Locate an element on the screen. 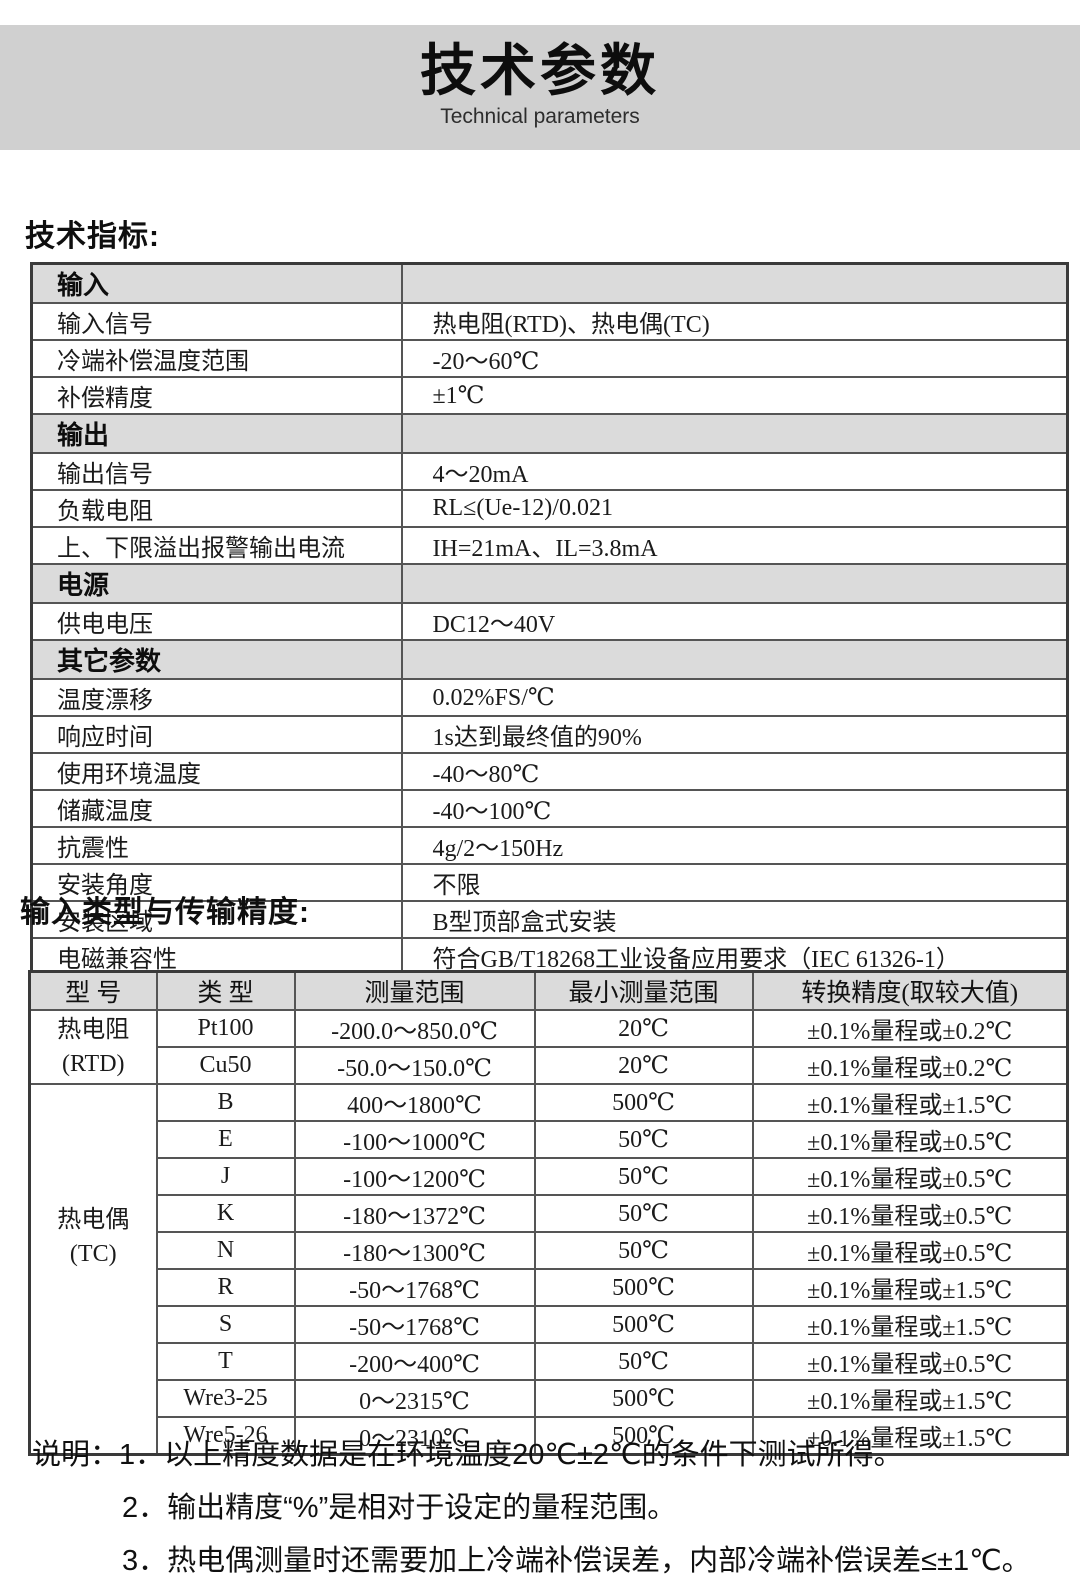  model-line: (RTD) is located at coordinates (93, 1064).